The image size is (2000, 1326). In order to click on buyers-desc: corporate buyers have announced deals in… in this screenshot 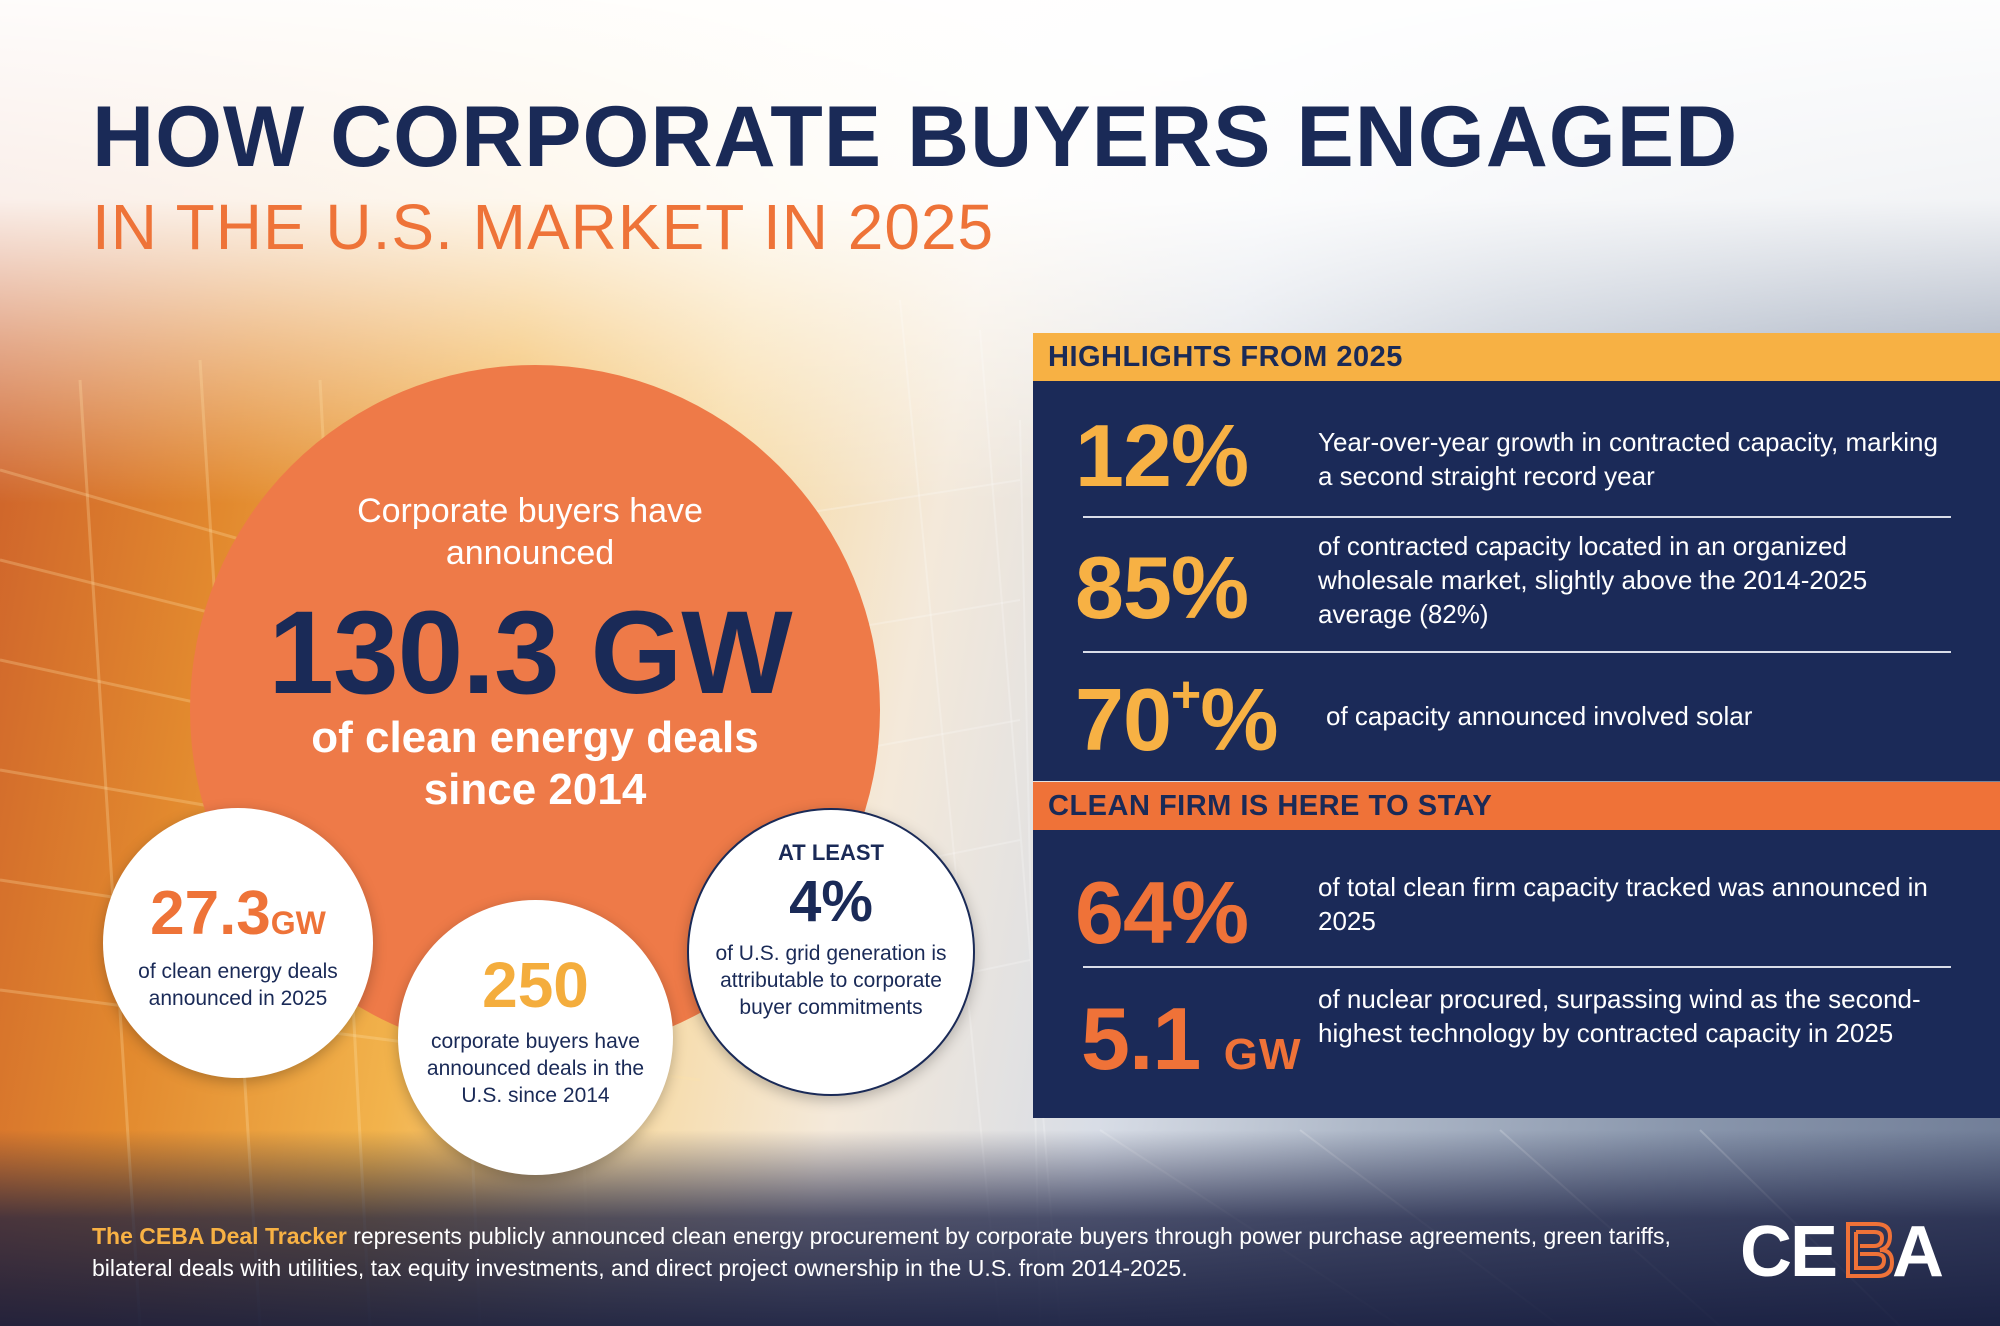, I will do `click(535, 1068)`.